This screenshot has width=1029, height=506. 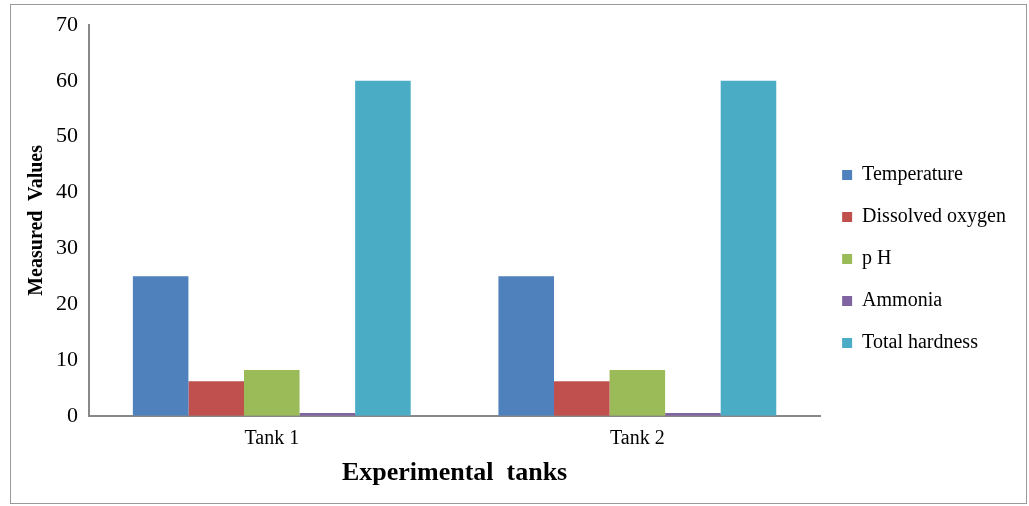 What do you see at coordinates (67, 79) in the screenshot?
I see `y-tick-label: 60` at bounding box center [67, 79].